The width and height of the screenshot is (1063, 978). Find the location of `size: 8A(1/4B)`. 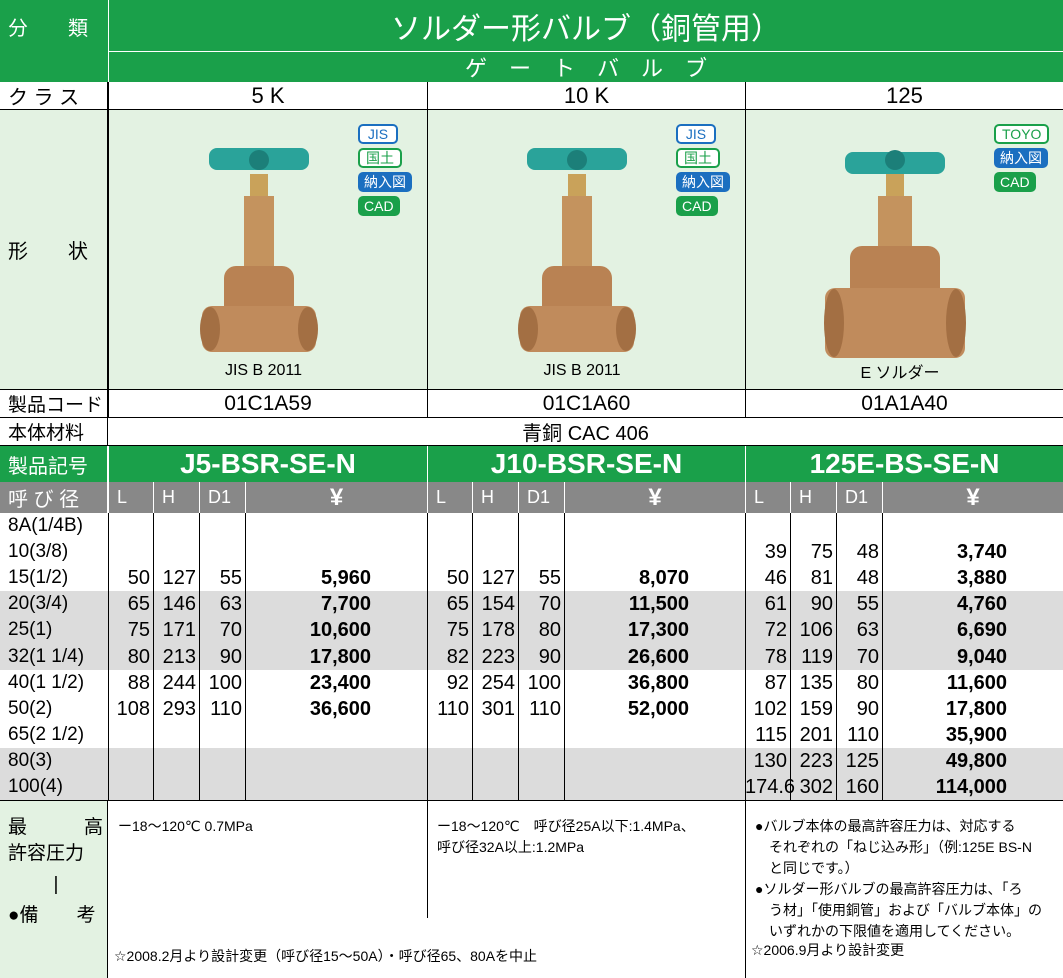

size: 8A(1/4B) is located at coordinates (45, 526).